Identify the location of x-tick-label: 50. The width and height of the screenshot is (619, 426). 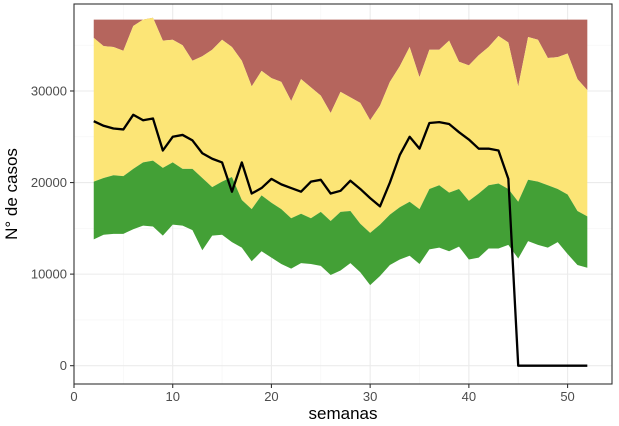
(567, 396).